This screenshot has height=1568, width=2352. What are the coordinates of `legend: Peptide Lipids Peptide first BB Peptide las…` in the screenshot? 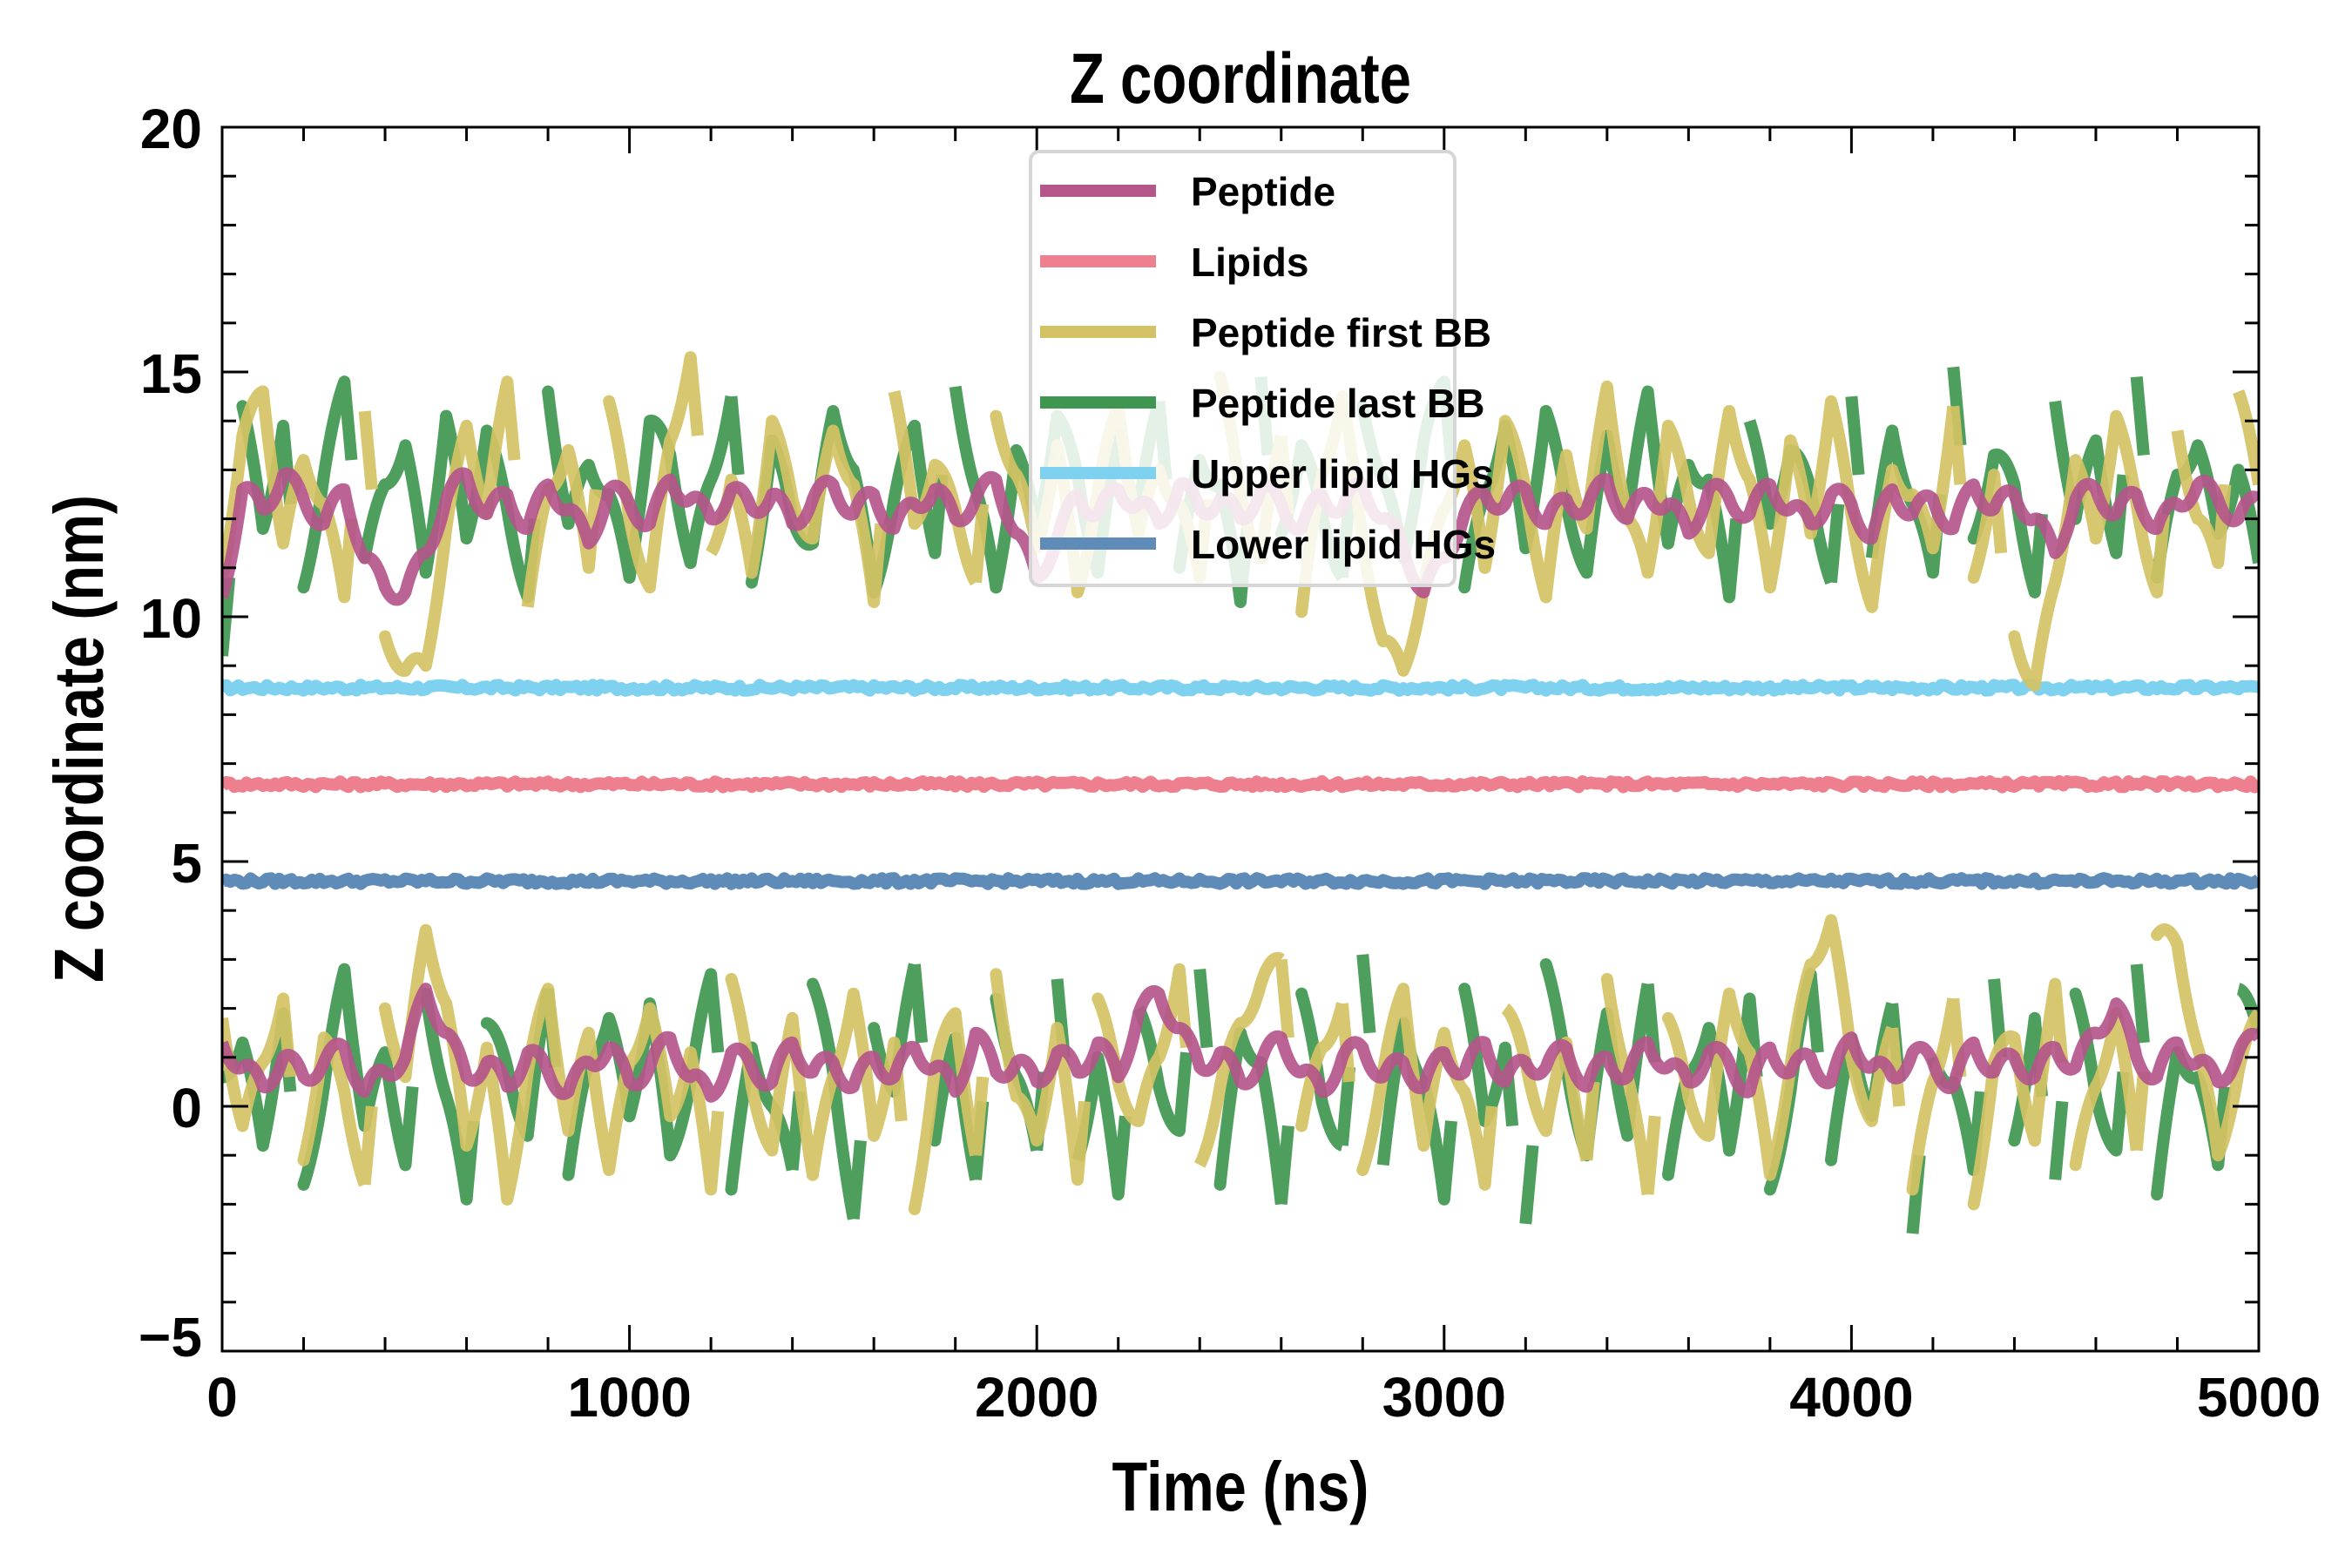 It's located at (1262, 368).